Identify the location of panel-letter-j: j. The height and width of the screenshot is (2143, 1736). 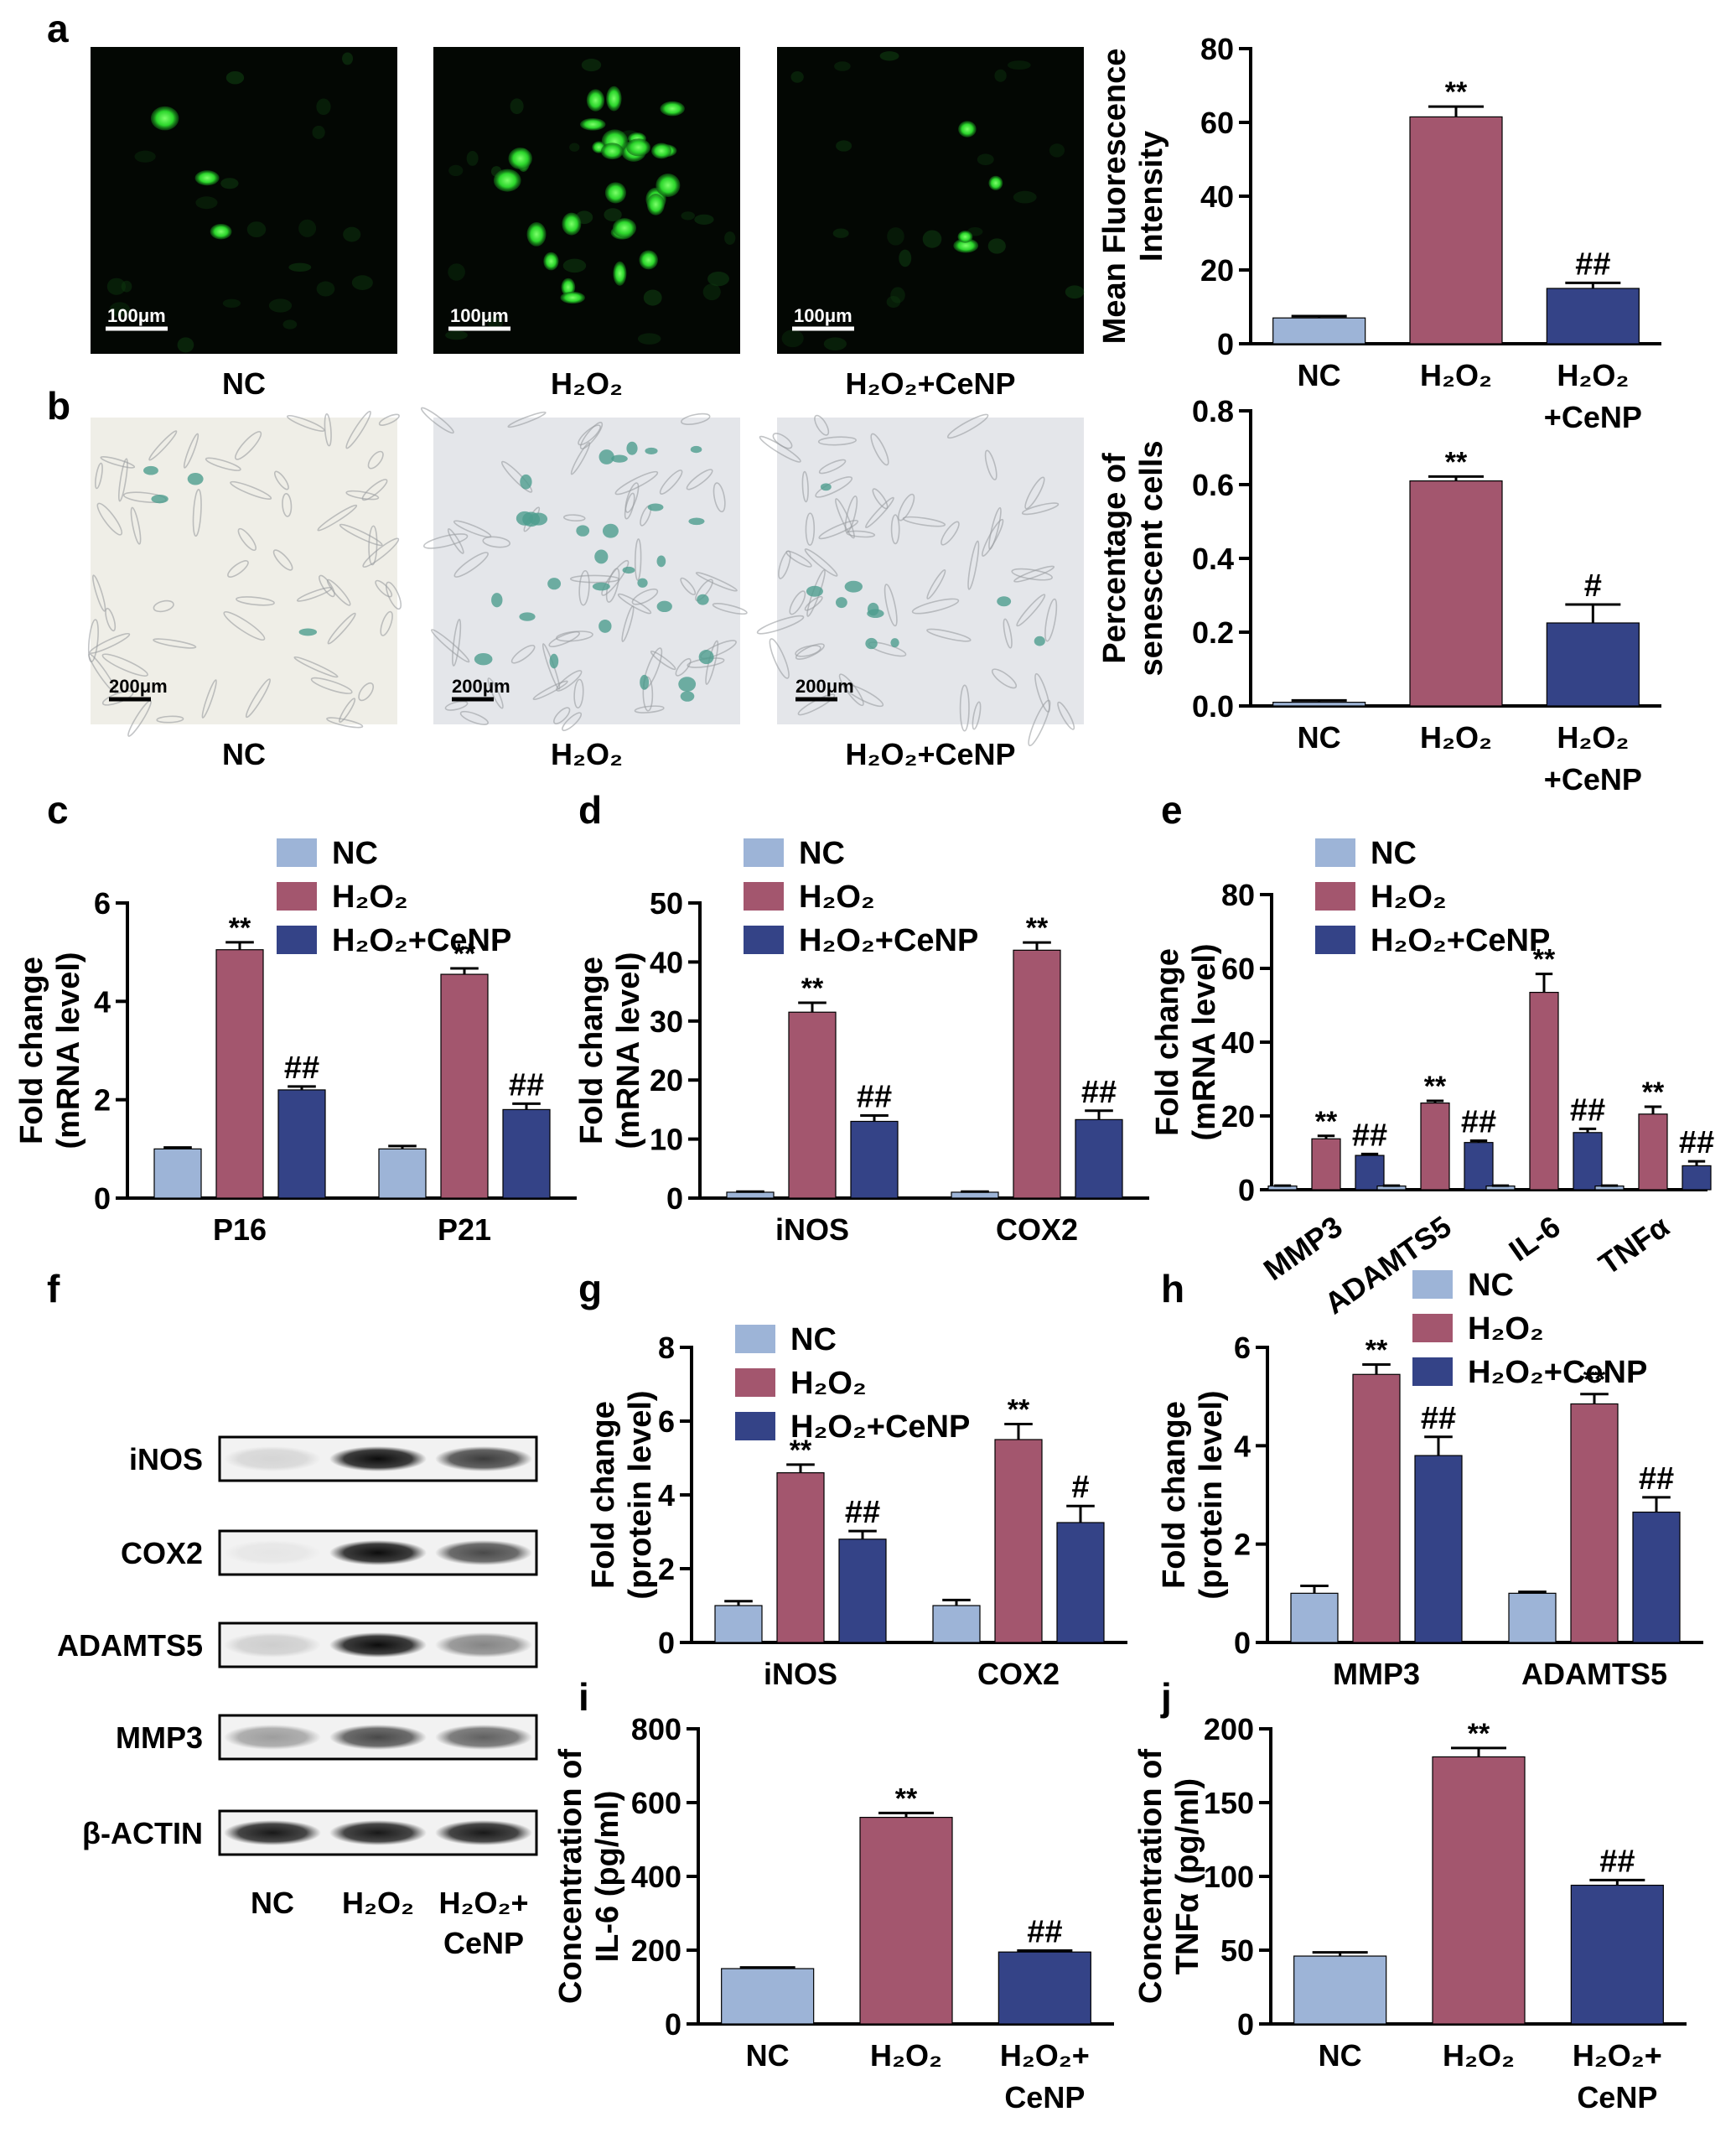
(1166, 1697).